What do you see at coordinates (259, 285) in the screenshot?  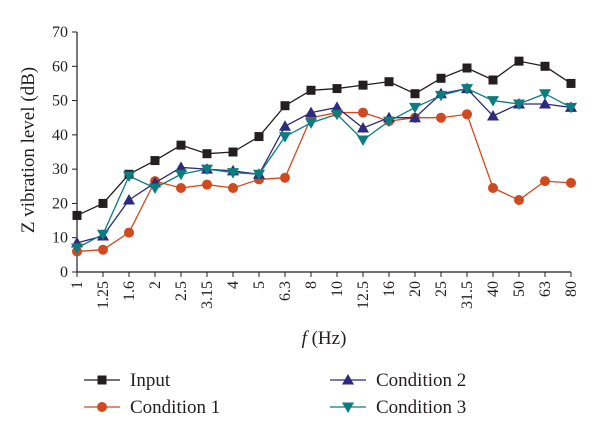 I see `x-tick-label: 5` at bounding box center [259, 285].